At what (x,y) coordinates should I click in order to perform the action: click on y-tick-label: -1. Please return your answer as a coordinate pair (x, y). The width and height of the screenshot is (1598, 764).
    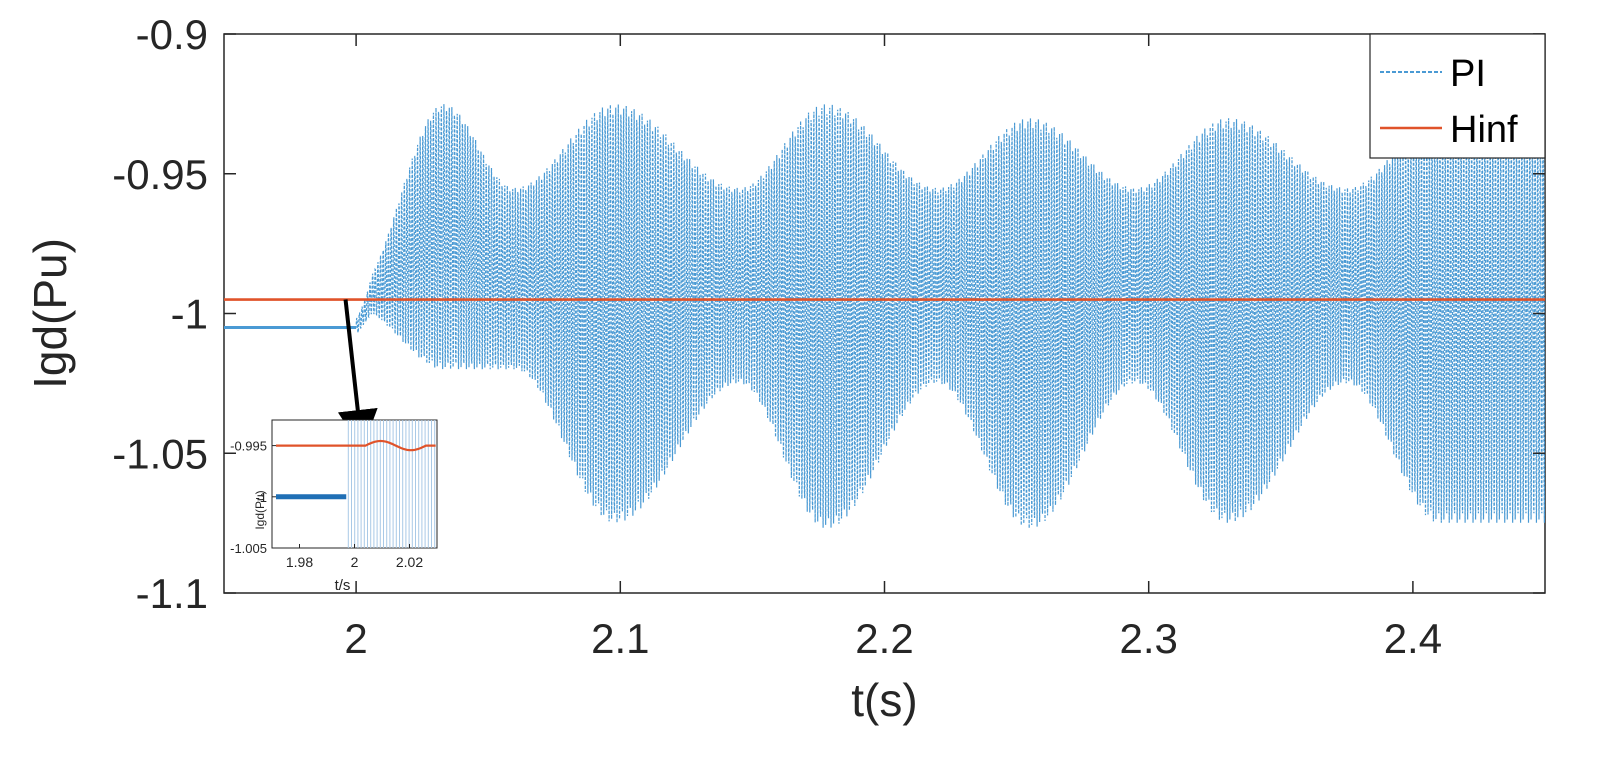
    Looking at the image, I should click on (189, 314).